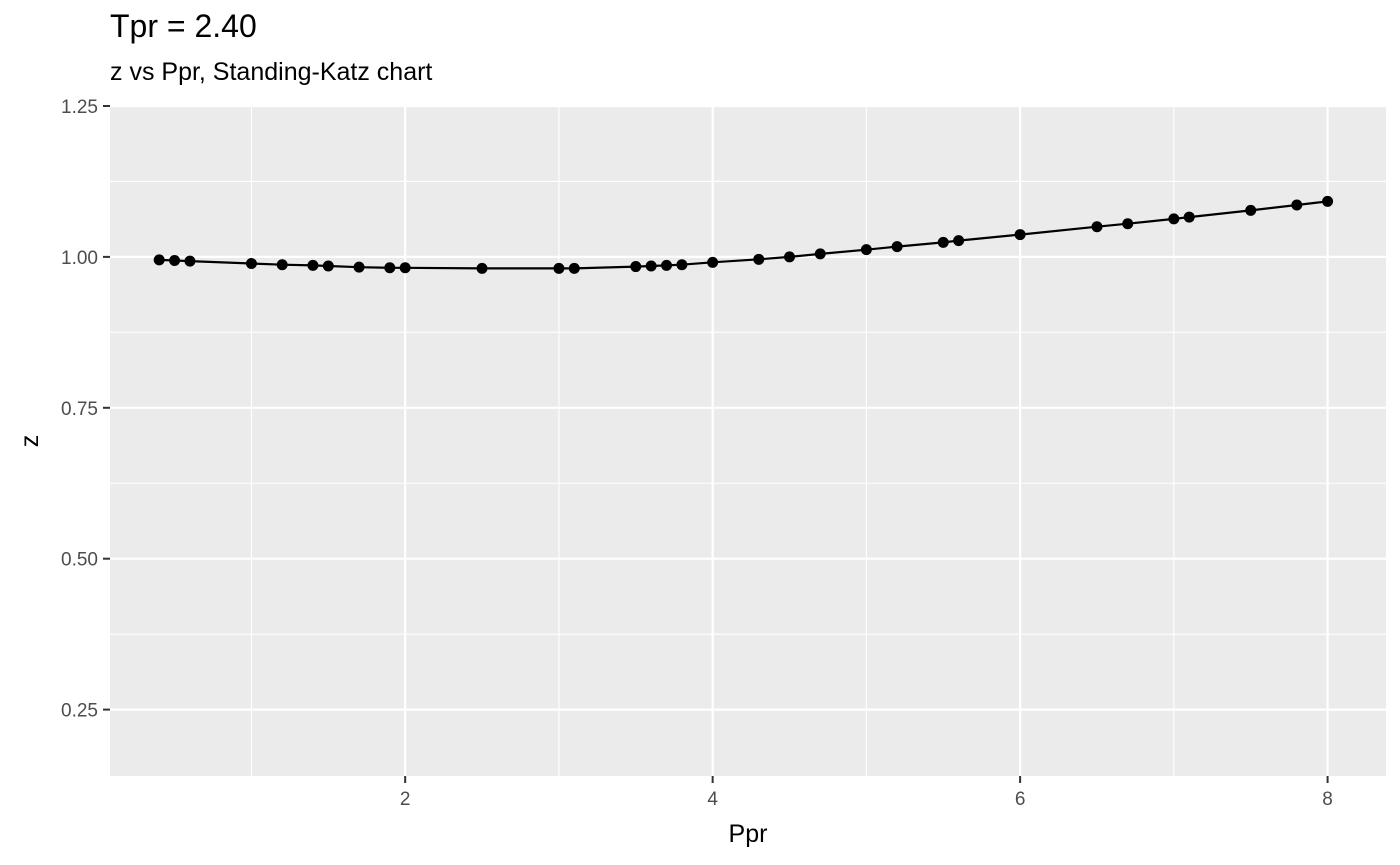 The image size is (1400, 865). I want to click on y-tick-label: 0.75, so click(79, 409).